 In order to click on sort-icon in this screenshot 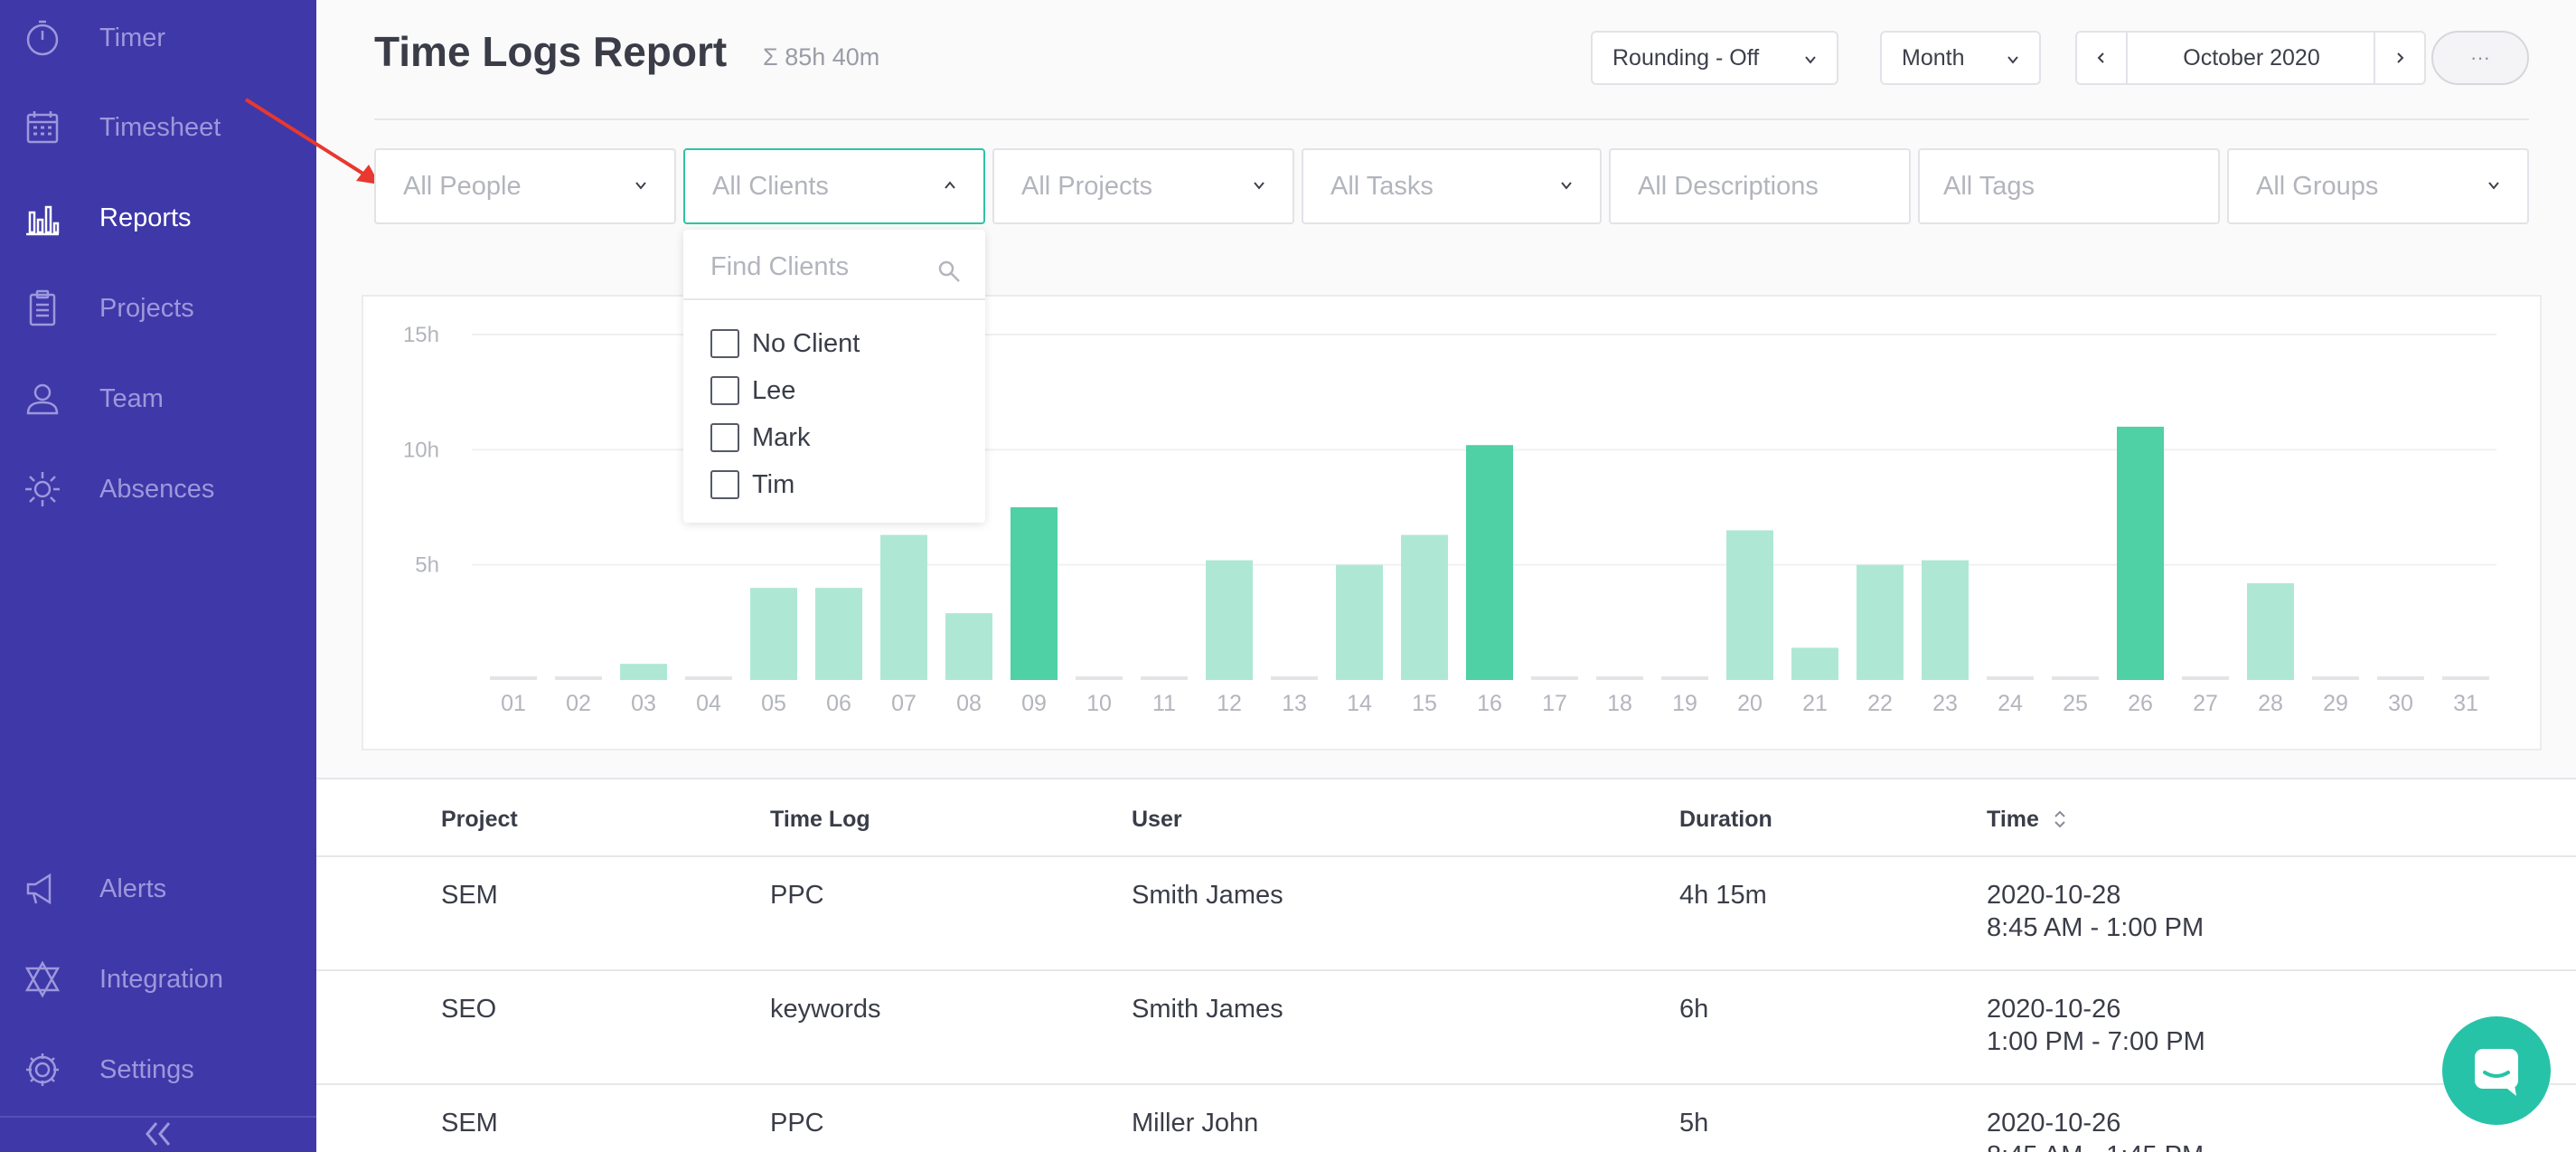, I will do `click(2059, 819)`.